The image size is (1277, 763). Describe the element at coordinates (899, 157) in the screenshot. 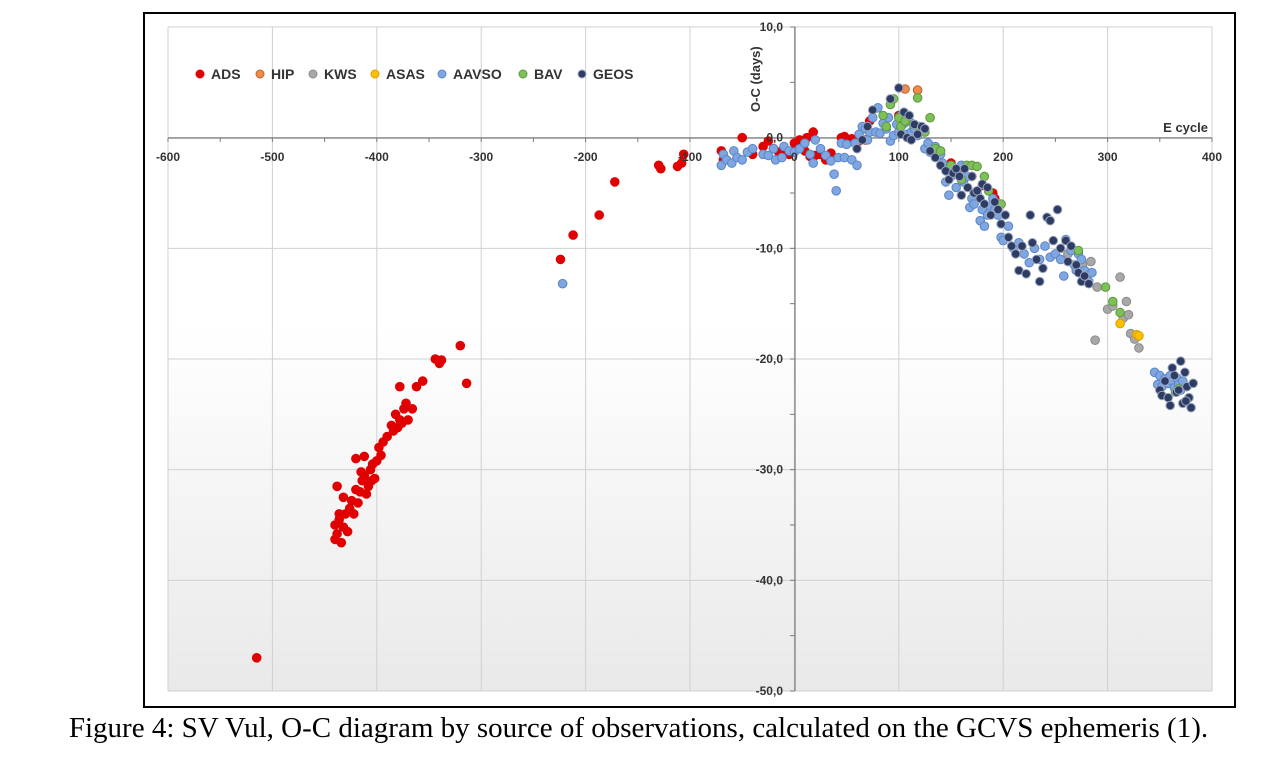

I see `x-tick-label: 100` at that location.